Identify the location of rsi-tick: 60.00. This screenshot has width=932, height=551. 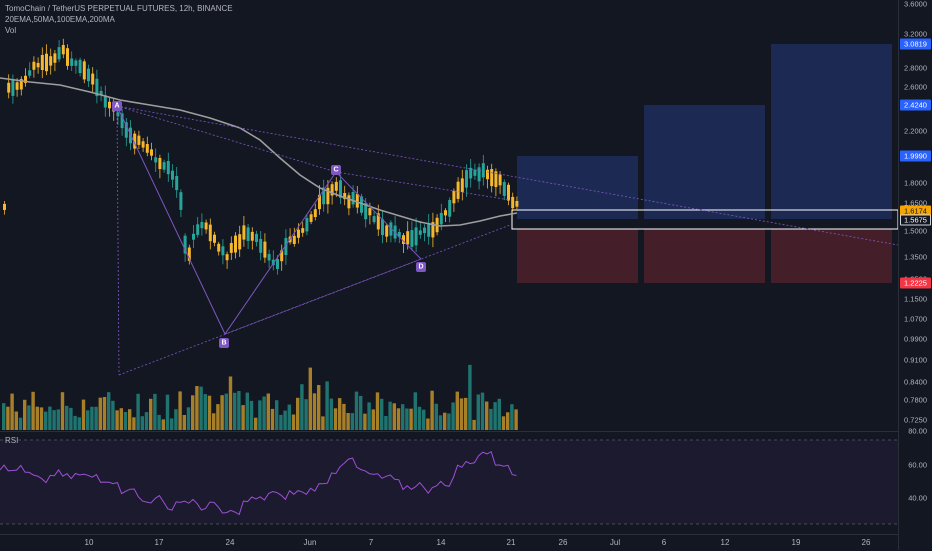
(917, 465).